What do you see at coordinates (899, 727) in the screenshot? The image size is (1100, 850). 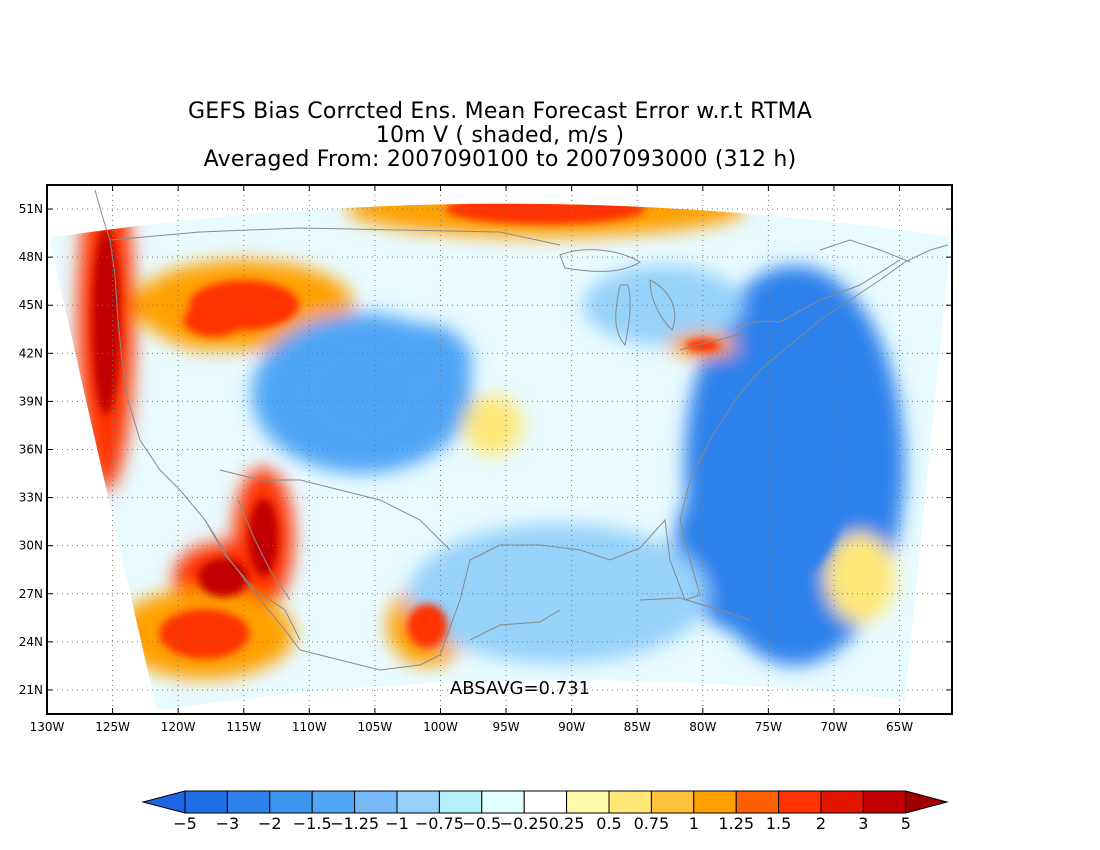 I see `lon-tick-label: 65W` at bounding box center [899, 727].